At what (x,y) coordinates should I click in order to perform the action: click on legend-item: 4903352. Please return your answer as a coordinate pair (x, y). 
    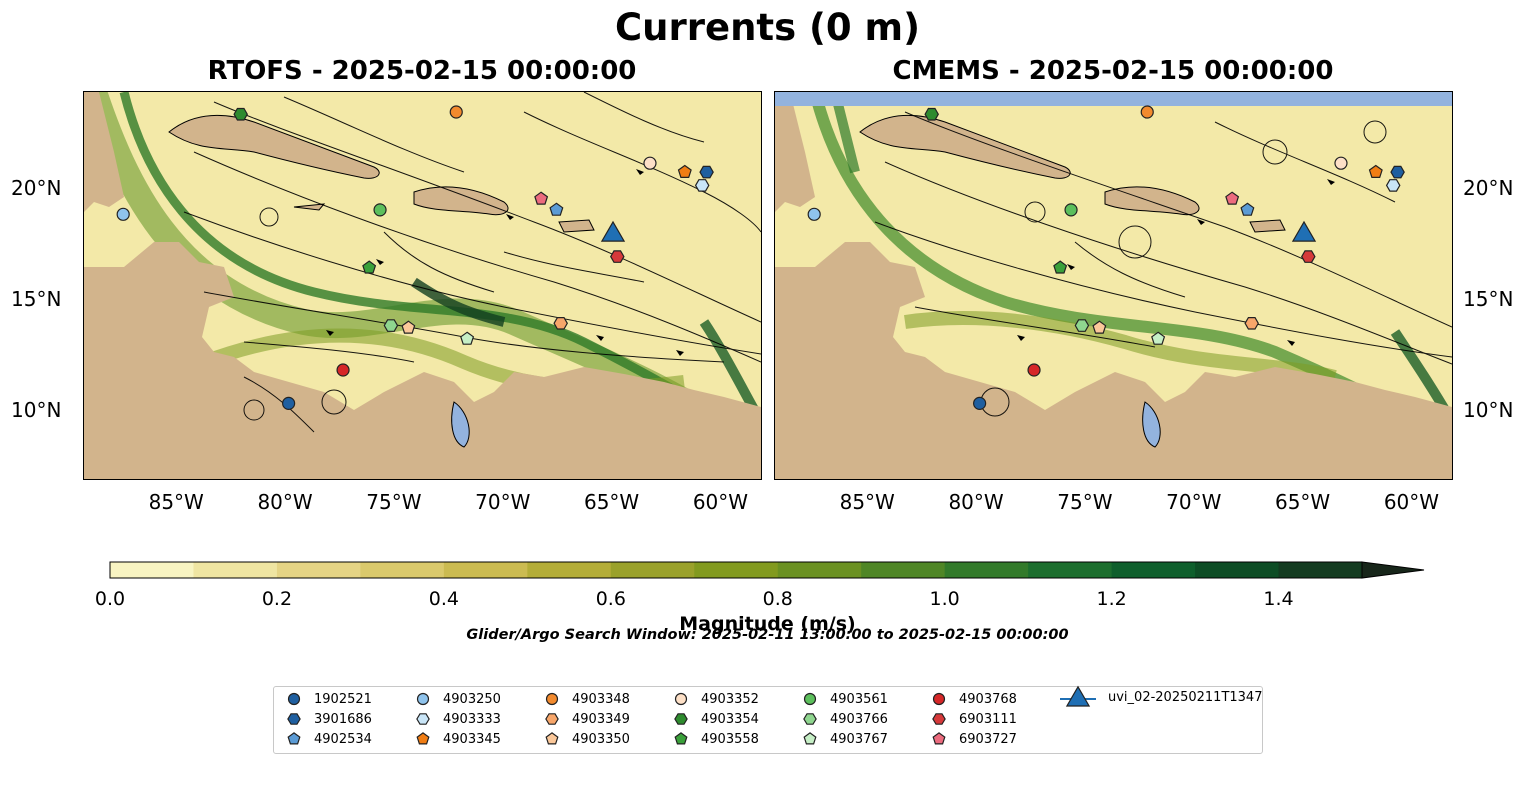
    Looking at the image, I should click on (716, 699).